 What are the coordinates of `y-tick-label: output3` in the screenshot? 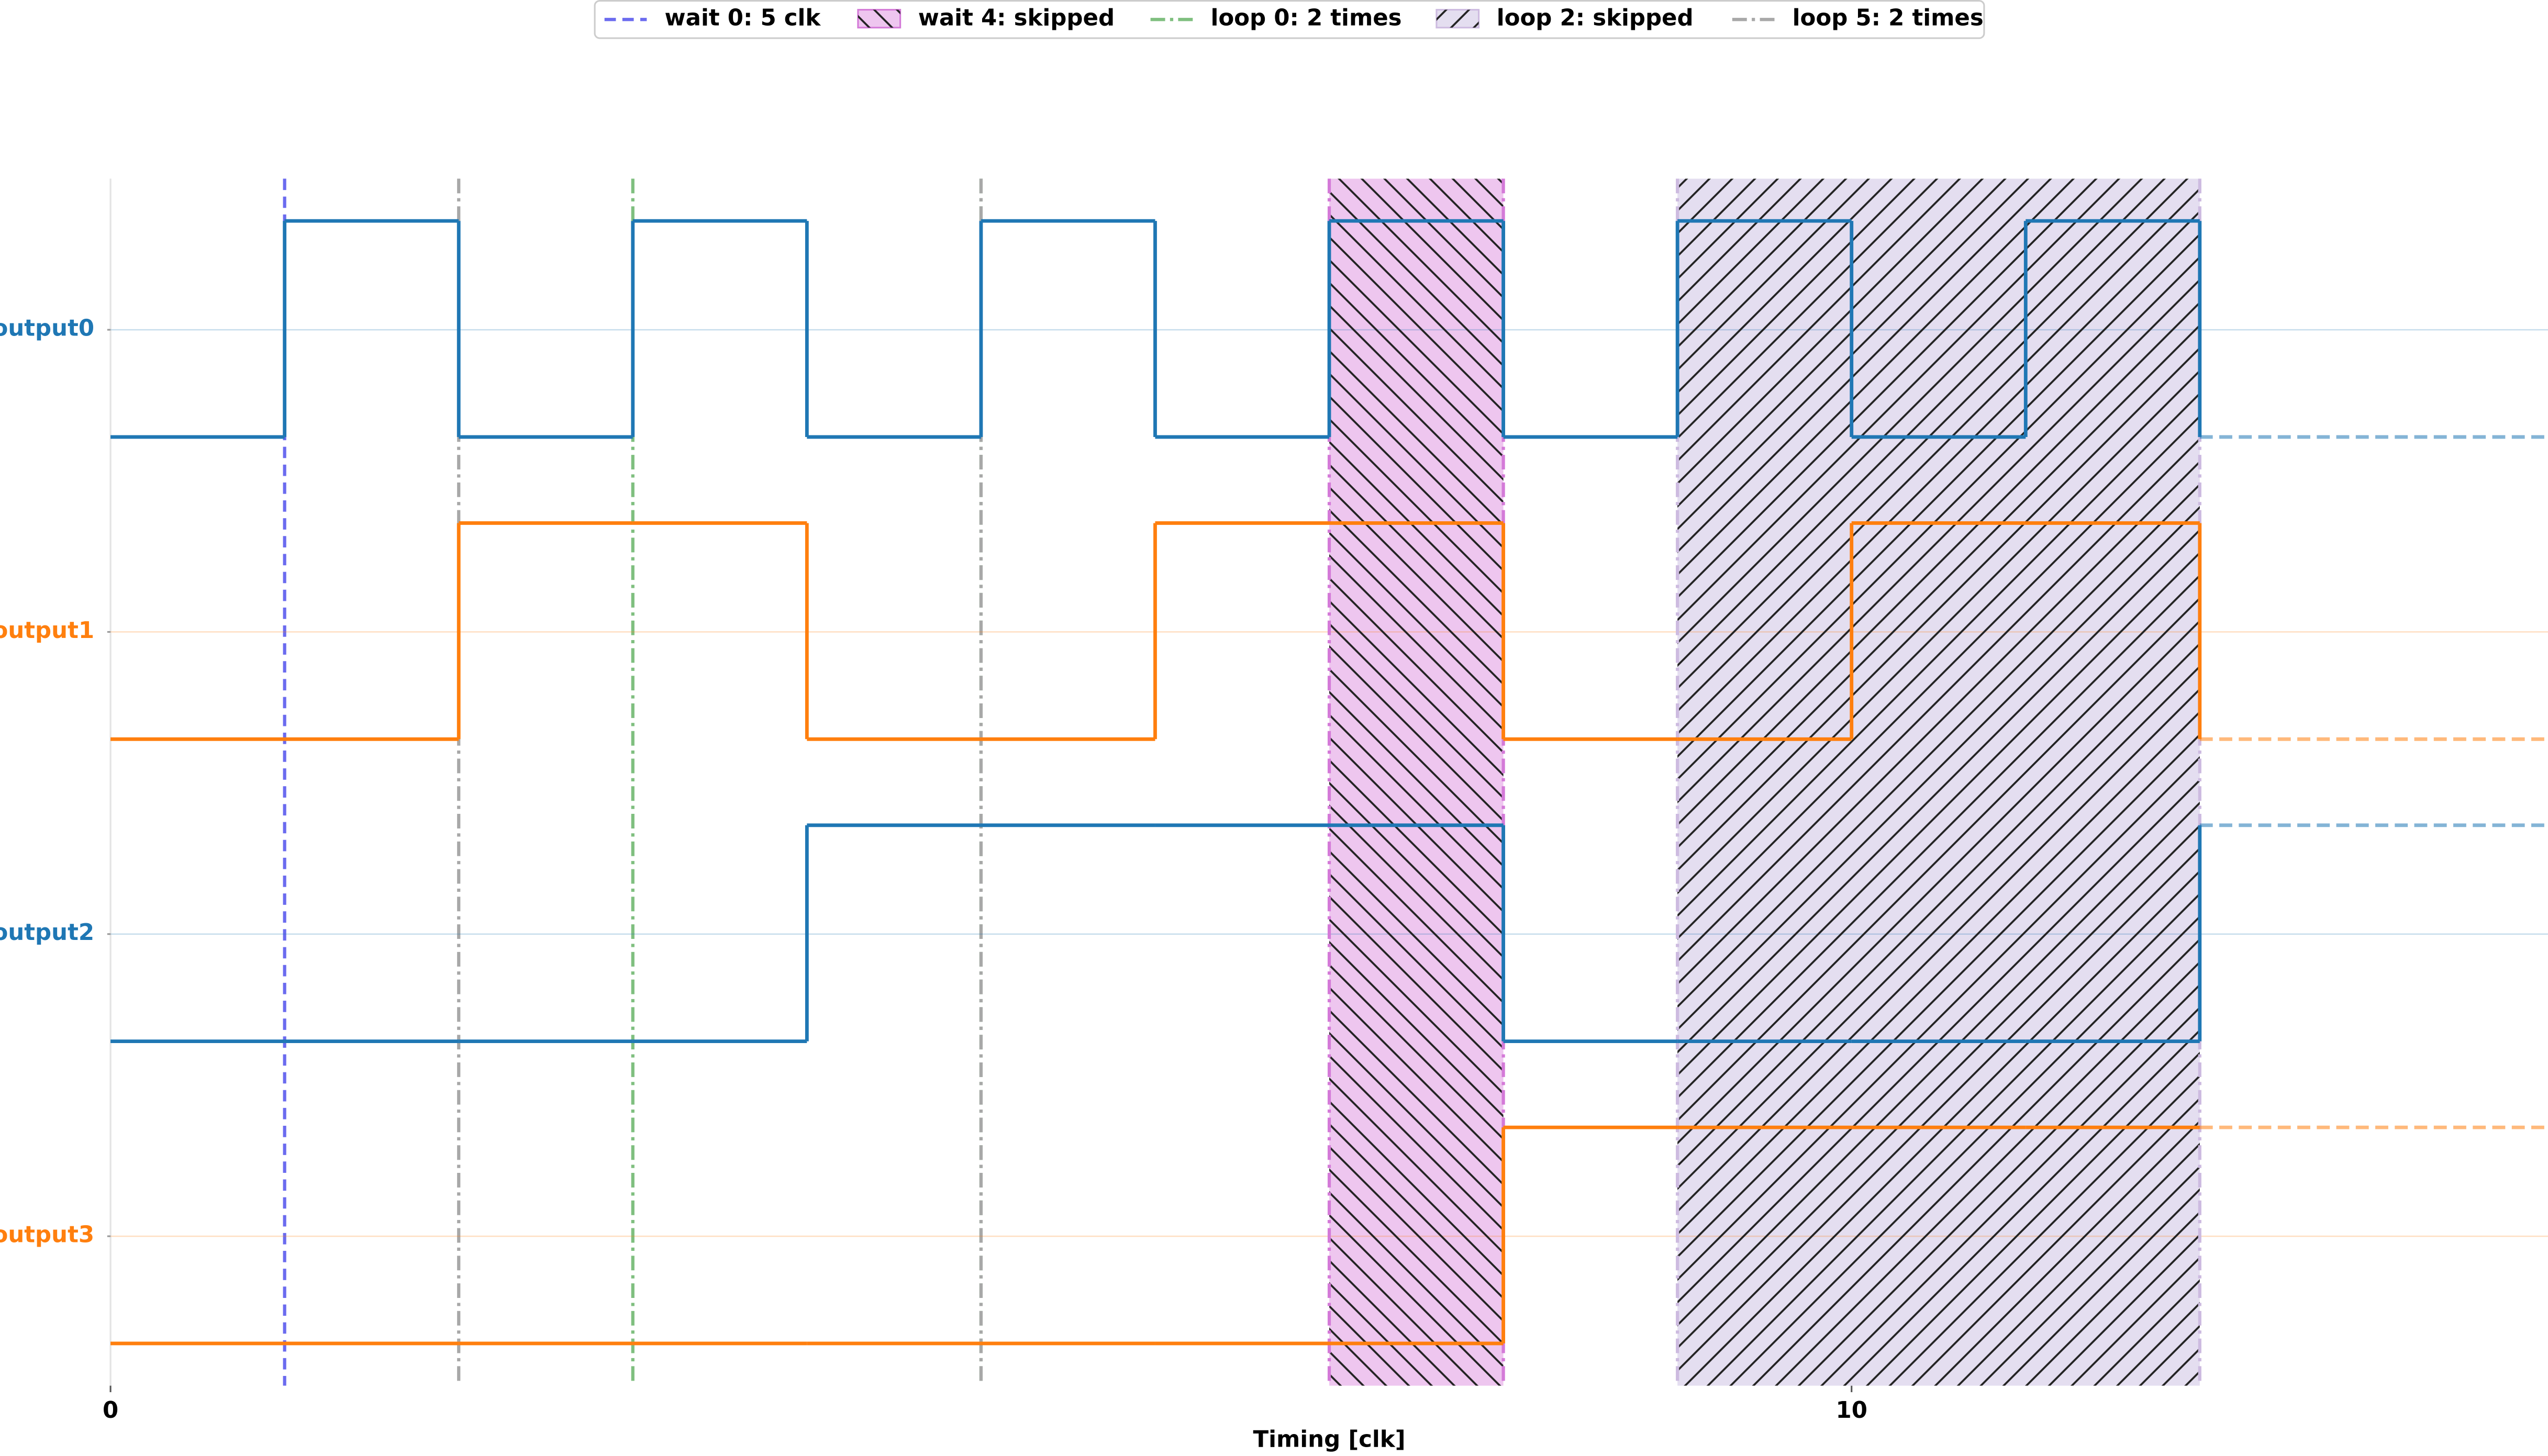 It's located at (47, 1235).